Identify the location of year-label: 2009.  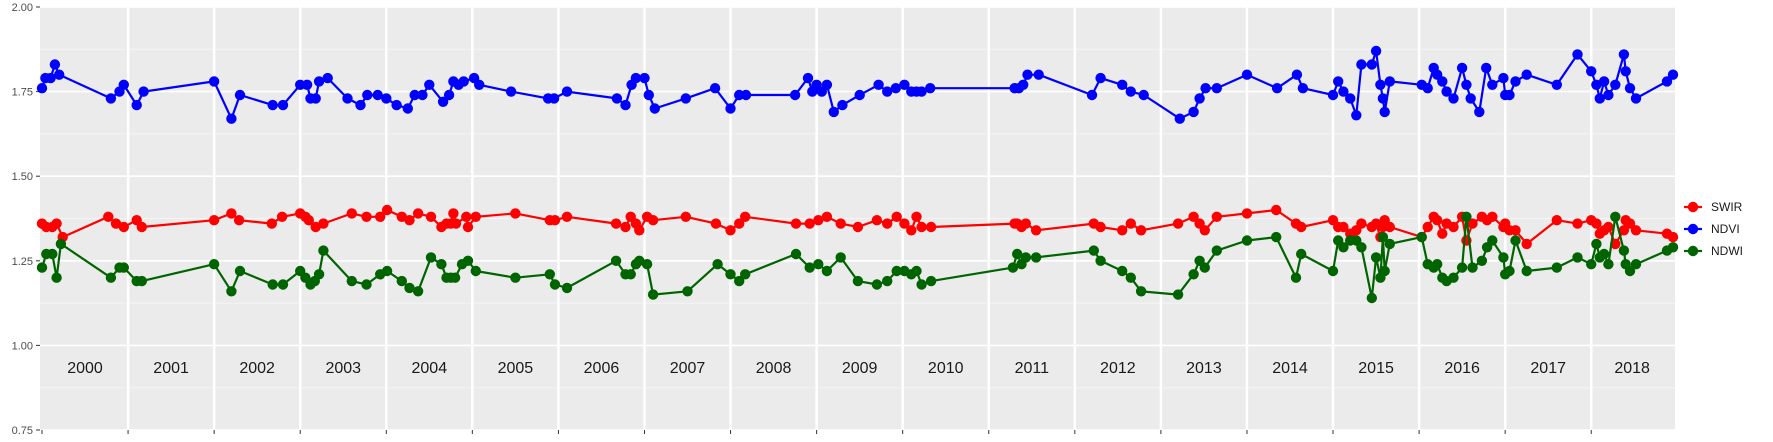
(860, 368).